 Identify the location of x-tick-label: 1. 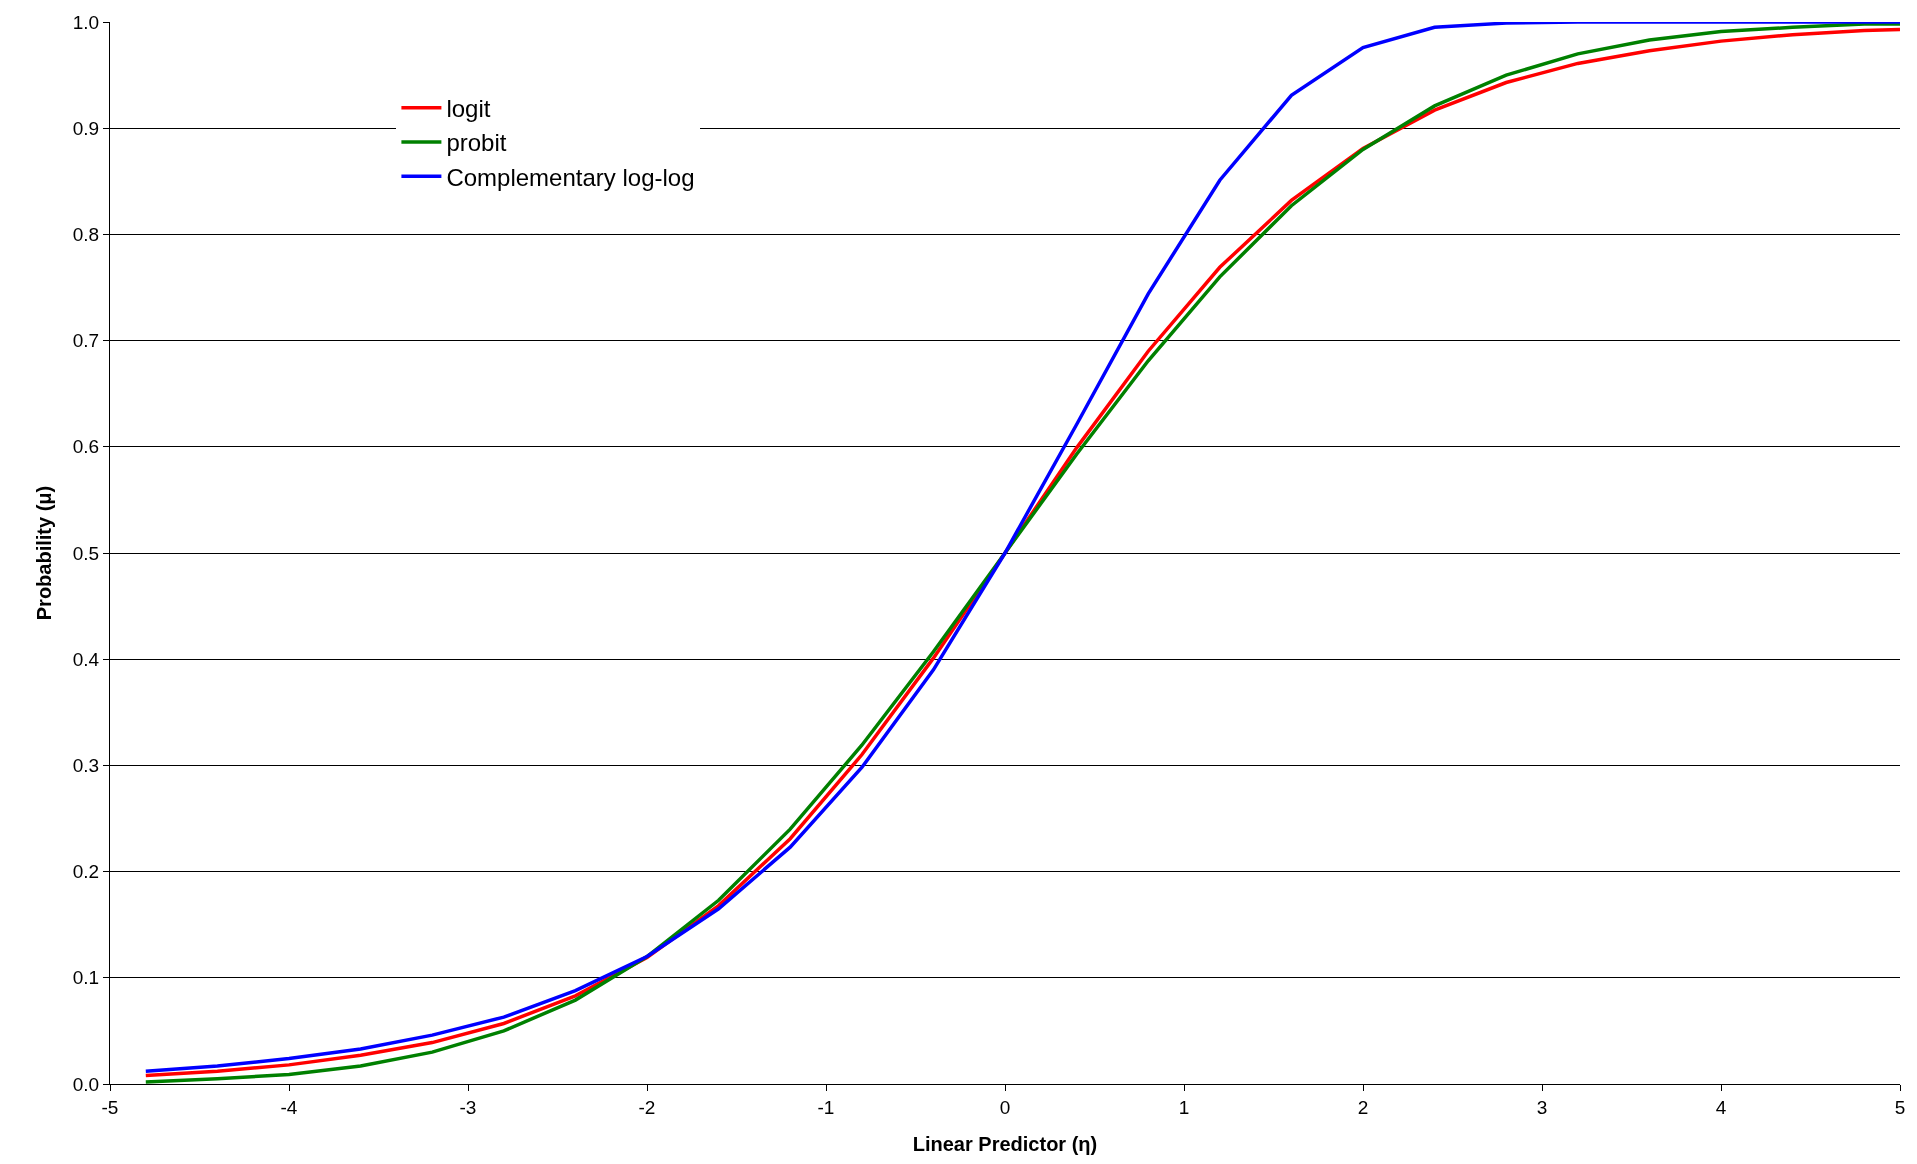
(1184, 1107).